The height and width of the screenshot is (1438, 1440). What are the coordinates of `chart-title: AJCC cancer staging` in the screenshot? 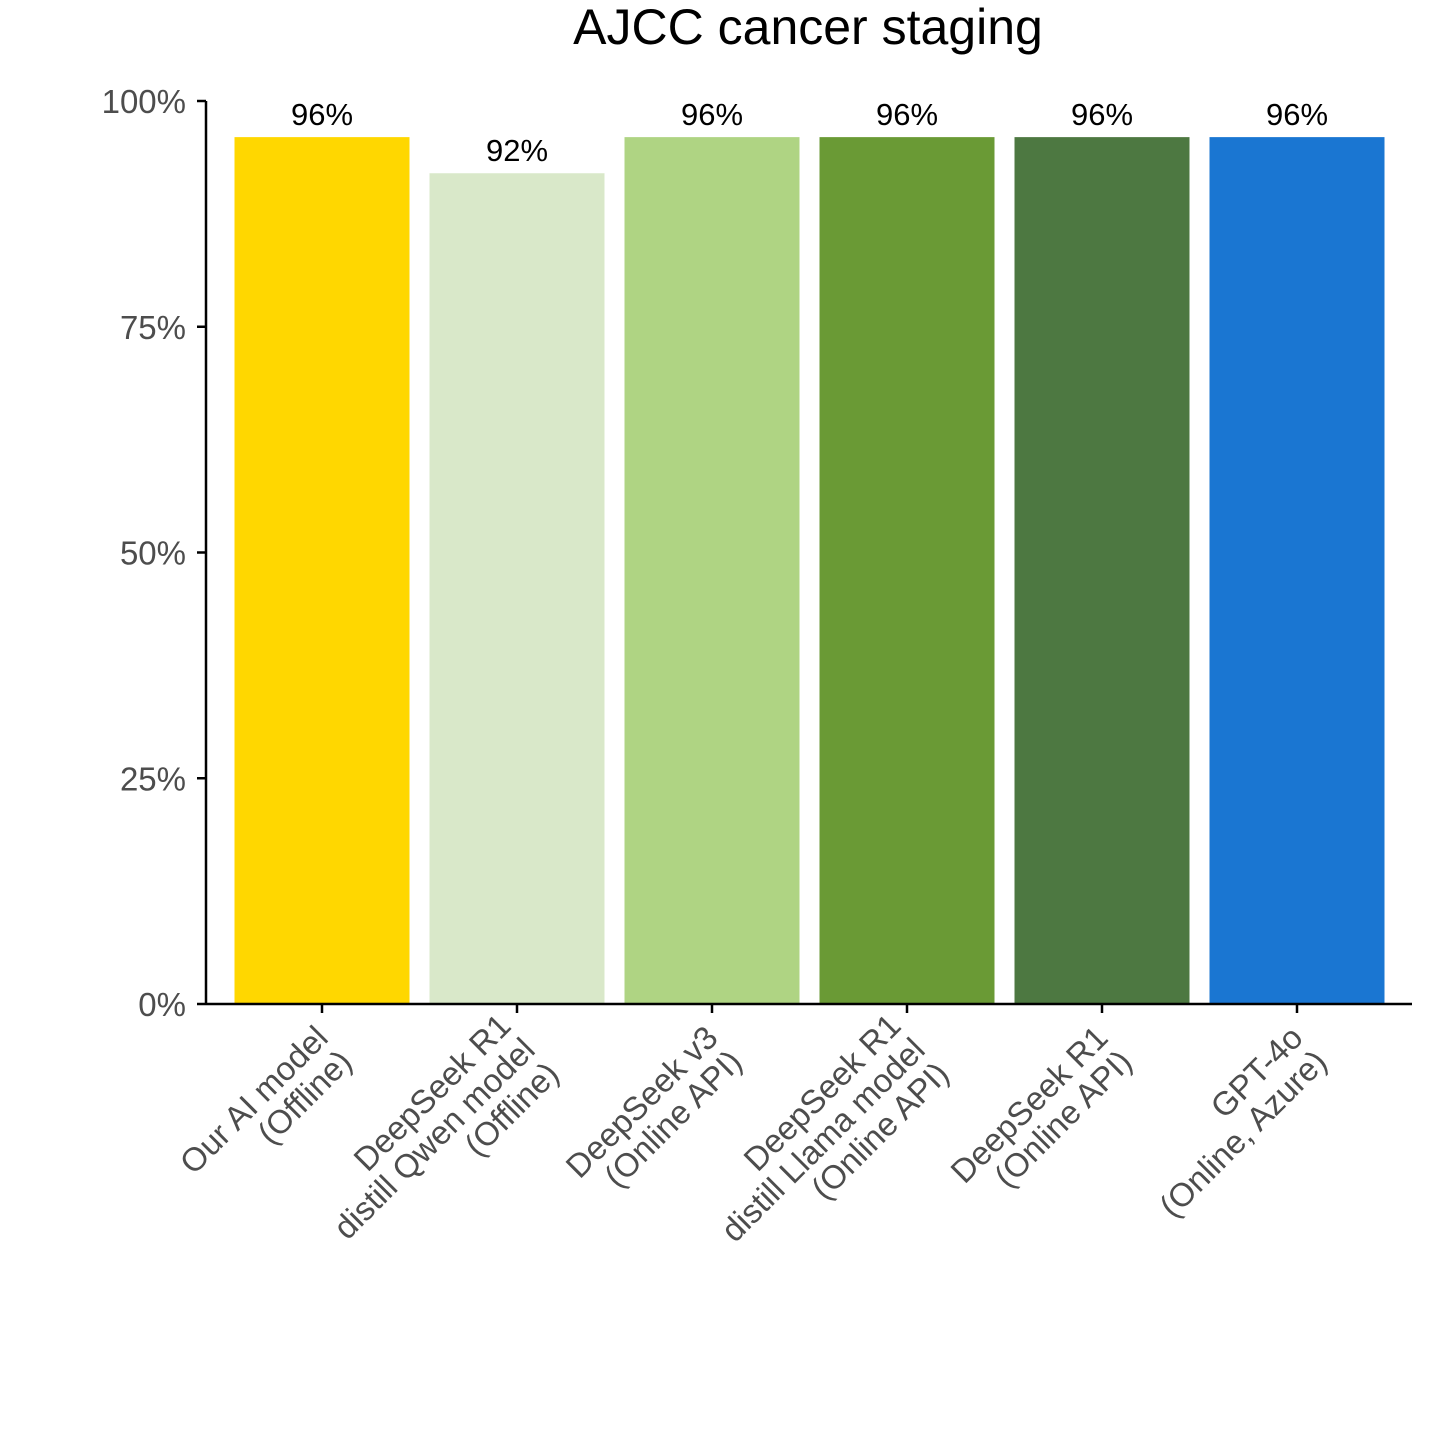 It's located at (808, 27).